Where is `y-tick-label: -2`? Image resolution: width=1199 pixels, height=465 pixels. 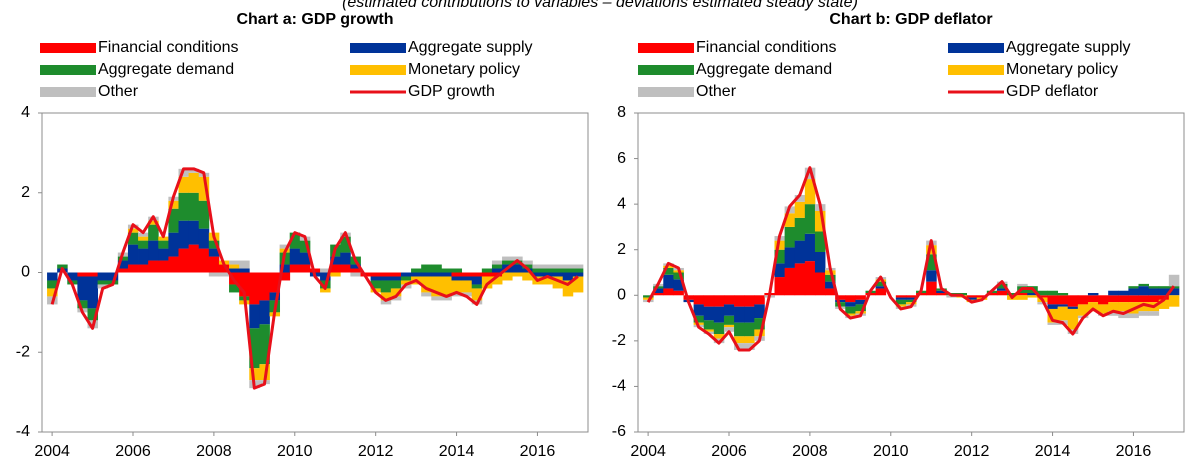
y-tick-label: -2 is located at coordinates (619, 340).